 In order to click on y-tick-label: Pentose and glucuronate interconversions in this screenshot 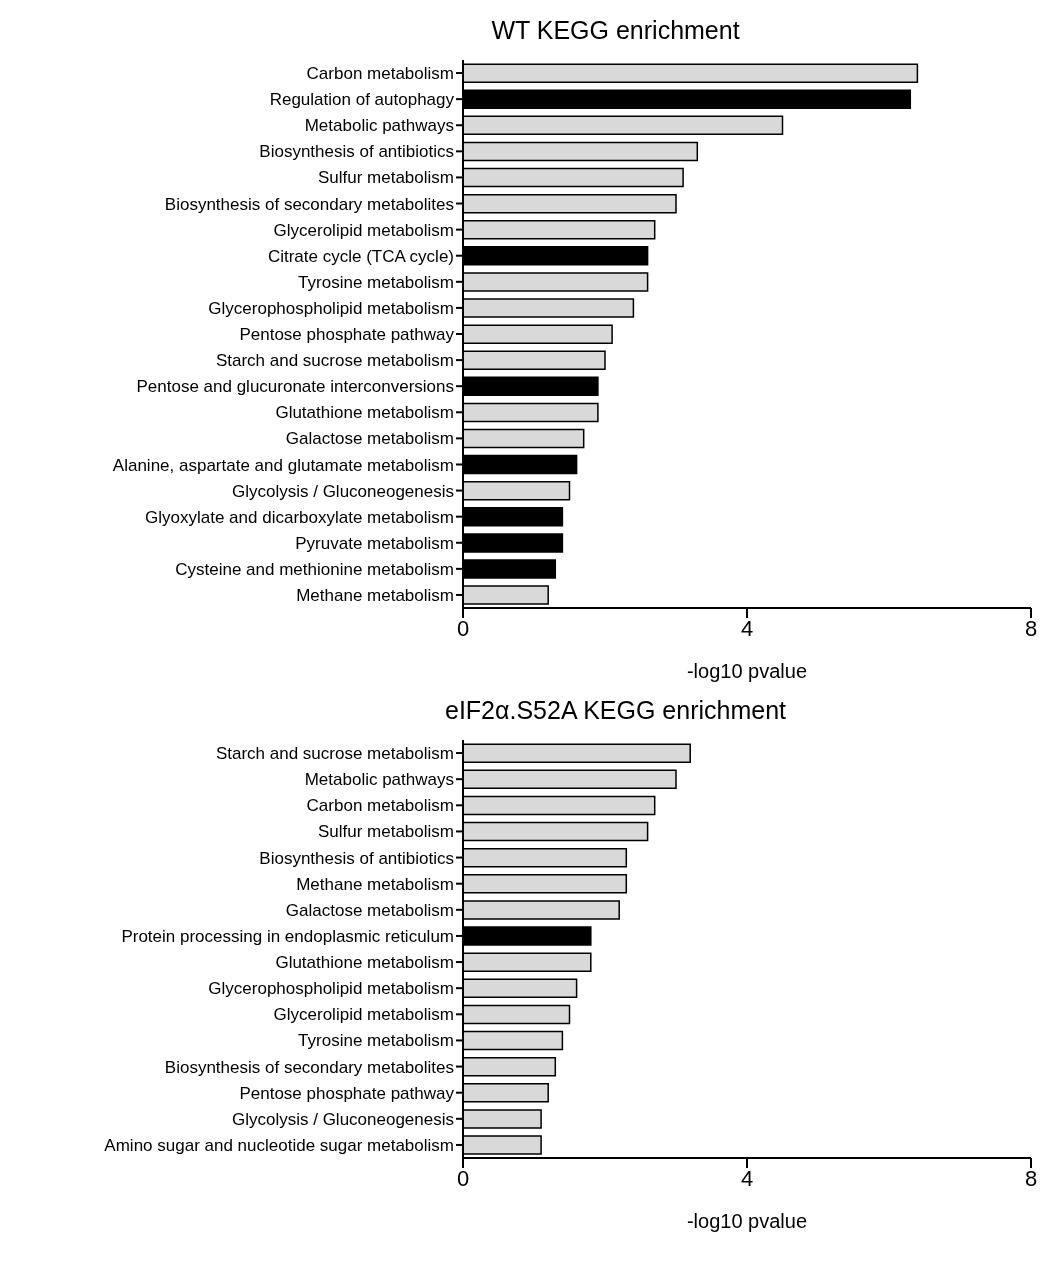, I will do `click(295, 387)`.